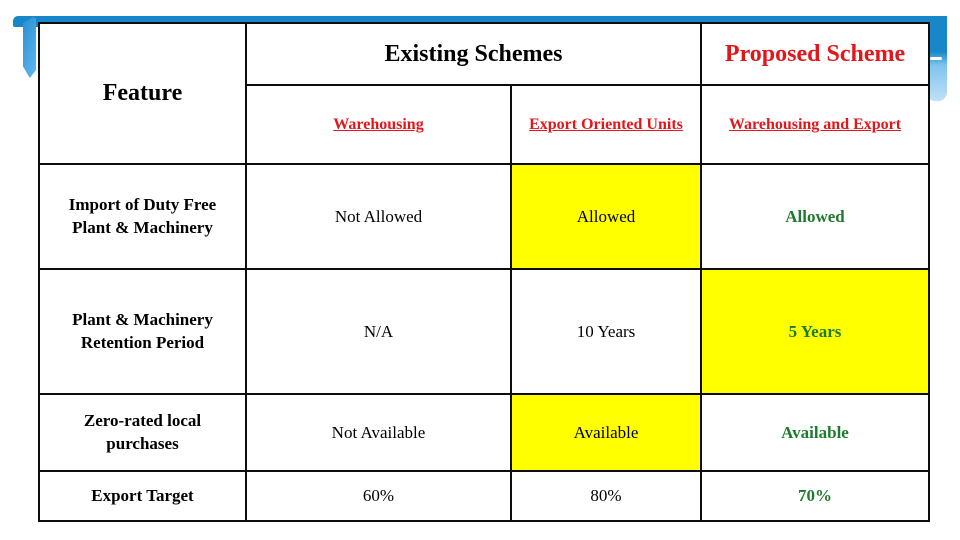 The image size is (960, 540). What do you see at coordinates (142, 216) in the screenshot?
I see `feature-label: Import of Duty Free Plant & Machinery` at bounding box center [142, 216].